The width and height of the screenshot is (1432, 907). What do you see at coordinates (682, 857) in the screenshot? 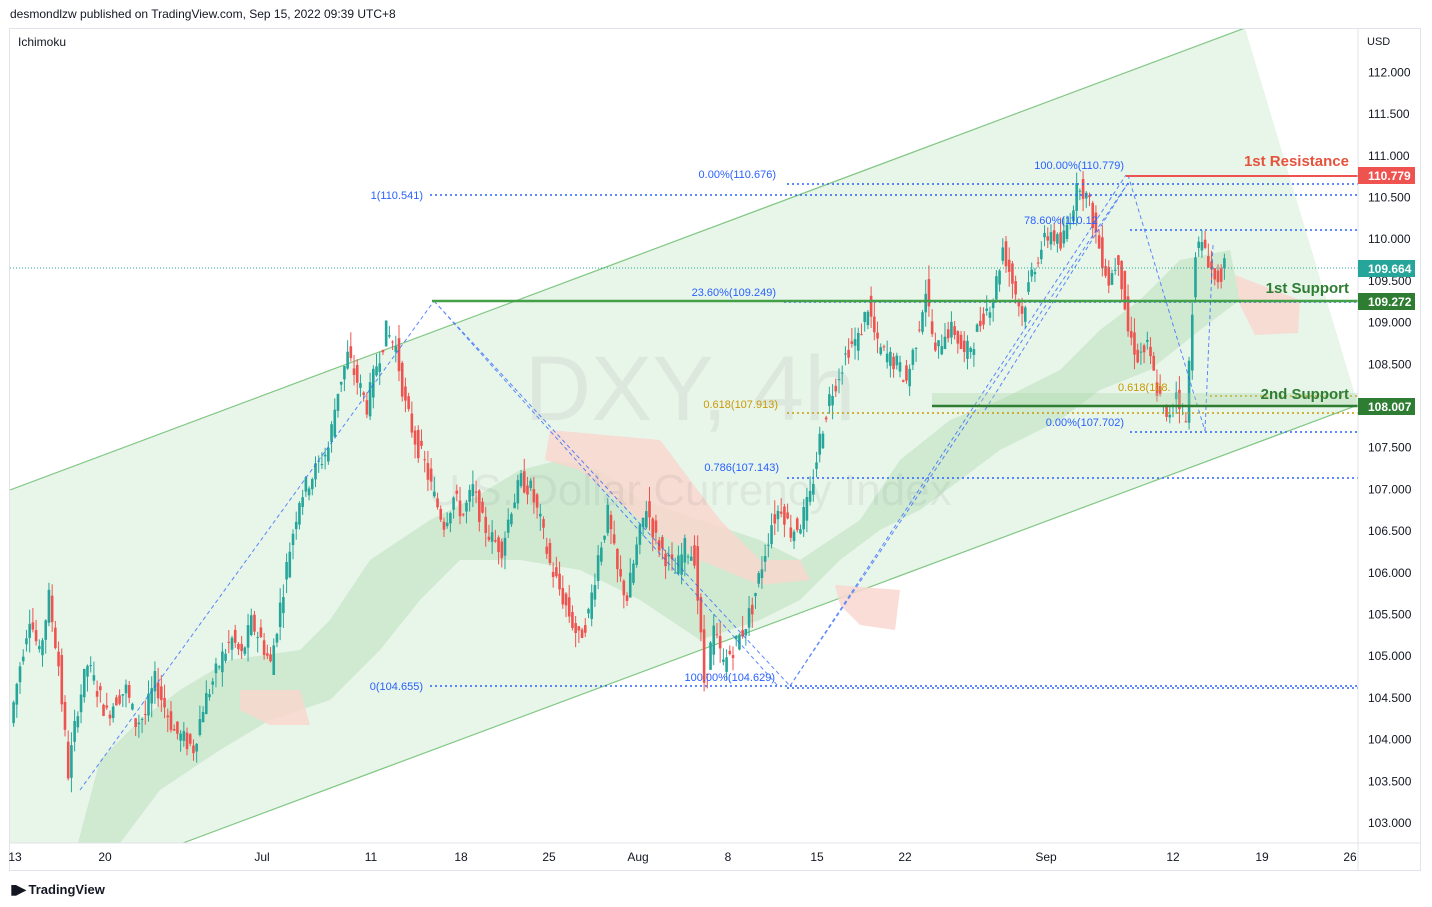
I see `time-axis: 13 20 Jul 11 18 25 Aug 8 15 22 Sep 12 19 26` at bounding box center [682, 857].